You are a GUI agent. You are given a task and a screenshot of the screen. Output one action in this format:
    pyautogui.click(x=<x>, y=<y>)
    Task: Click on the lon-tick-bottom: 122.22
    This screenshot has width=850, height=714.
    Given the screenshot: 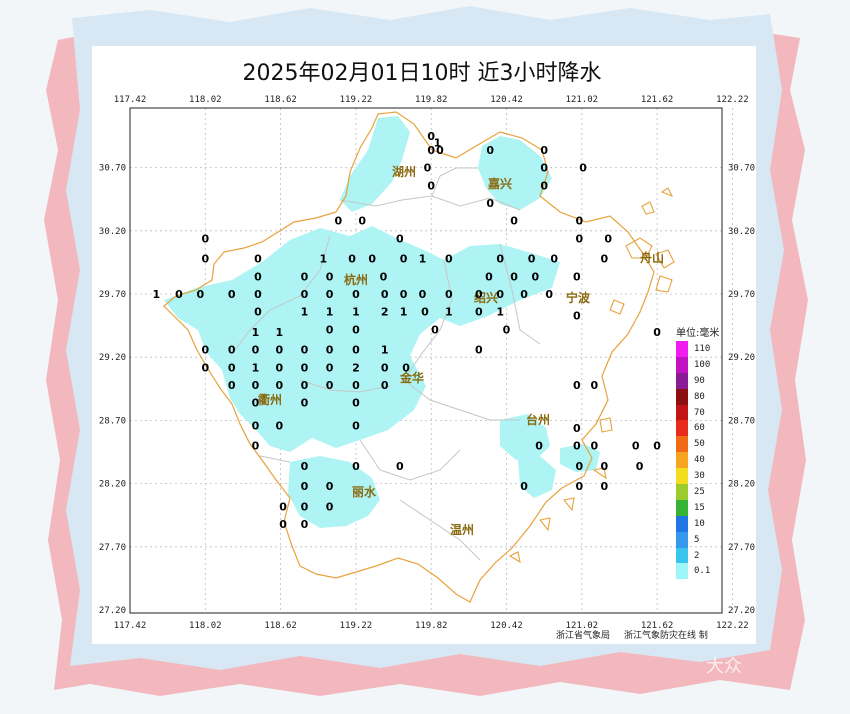 What is the action you would take?
    pyautogui.click(x=732, y=626)
    